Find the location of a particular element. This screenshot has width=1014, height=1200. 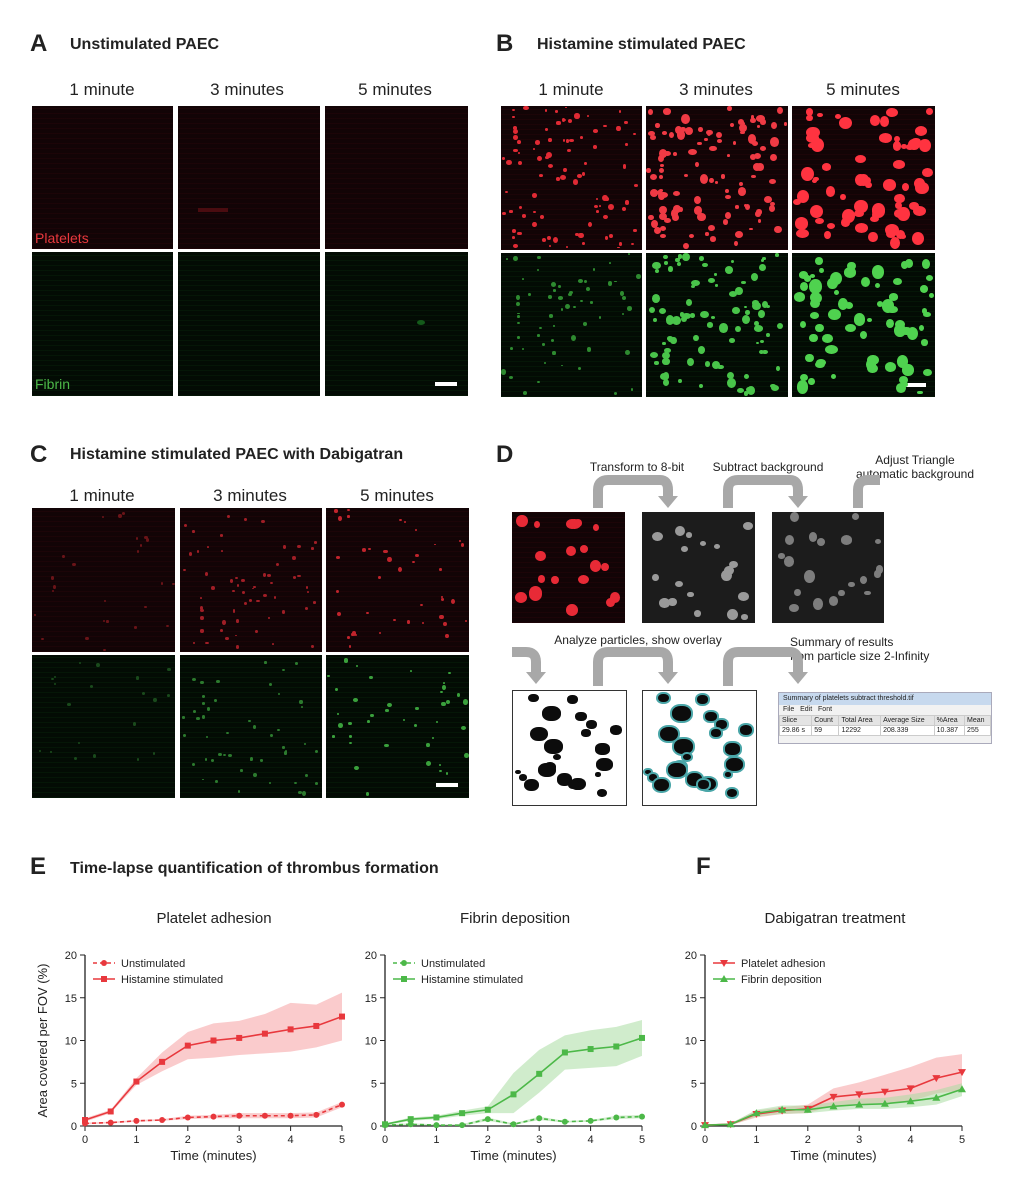

processing-image-background-subtracted is located at coordinates (828, 567).